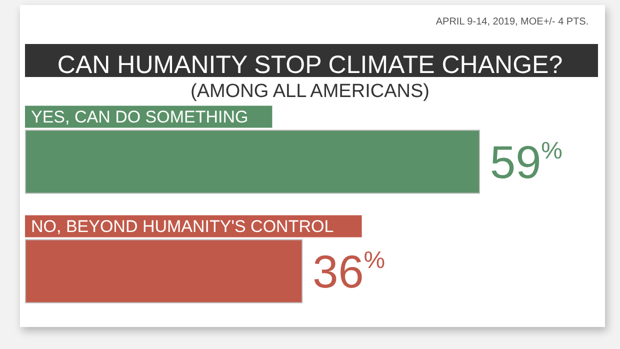 This screenshot has height=349, width=620. What do you see at coordinates (349, 271) in the screenshot?
I see `data-label: 36%` at bounding box center [349, 271].